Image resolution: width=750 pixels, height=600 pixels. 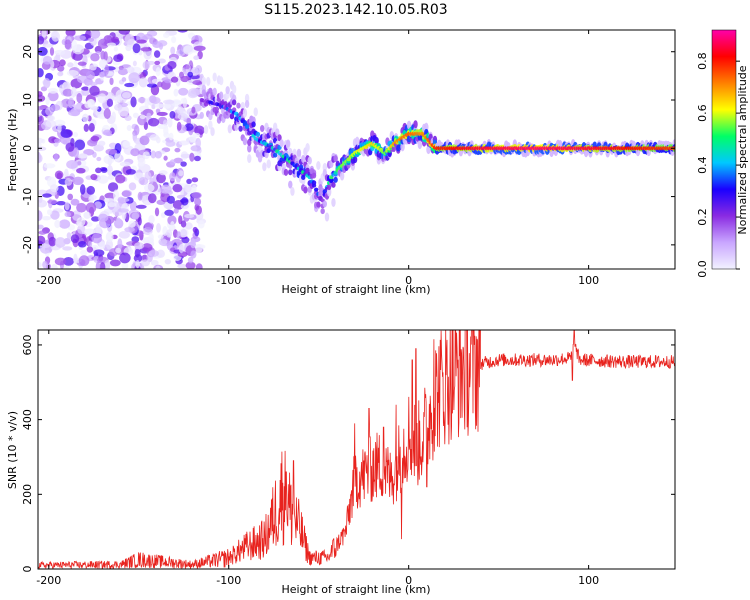 What do you see at coordinates (48, 580) in the screenshot?
I see `x-tick-label: -200` at bounding box center [48, 580].